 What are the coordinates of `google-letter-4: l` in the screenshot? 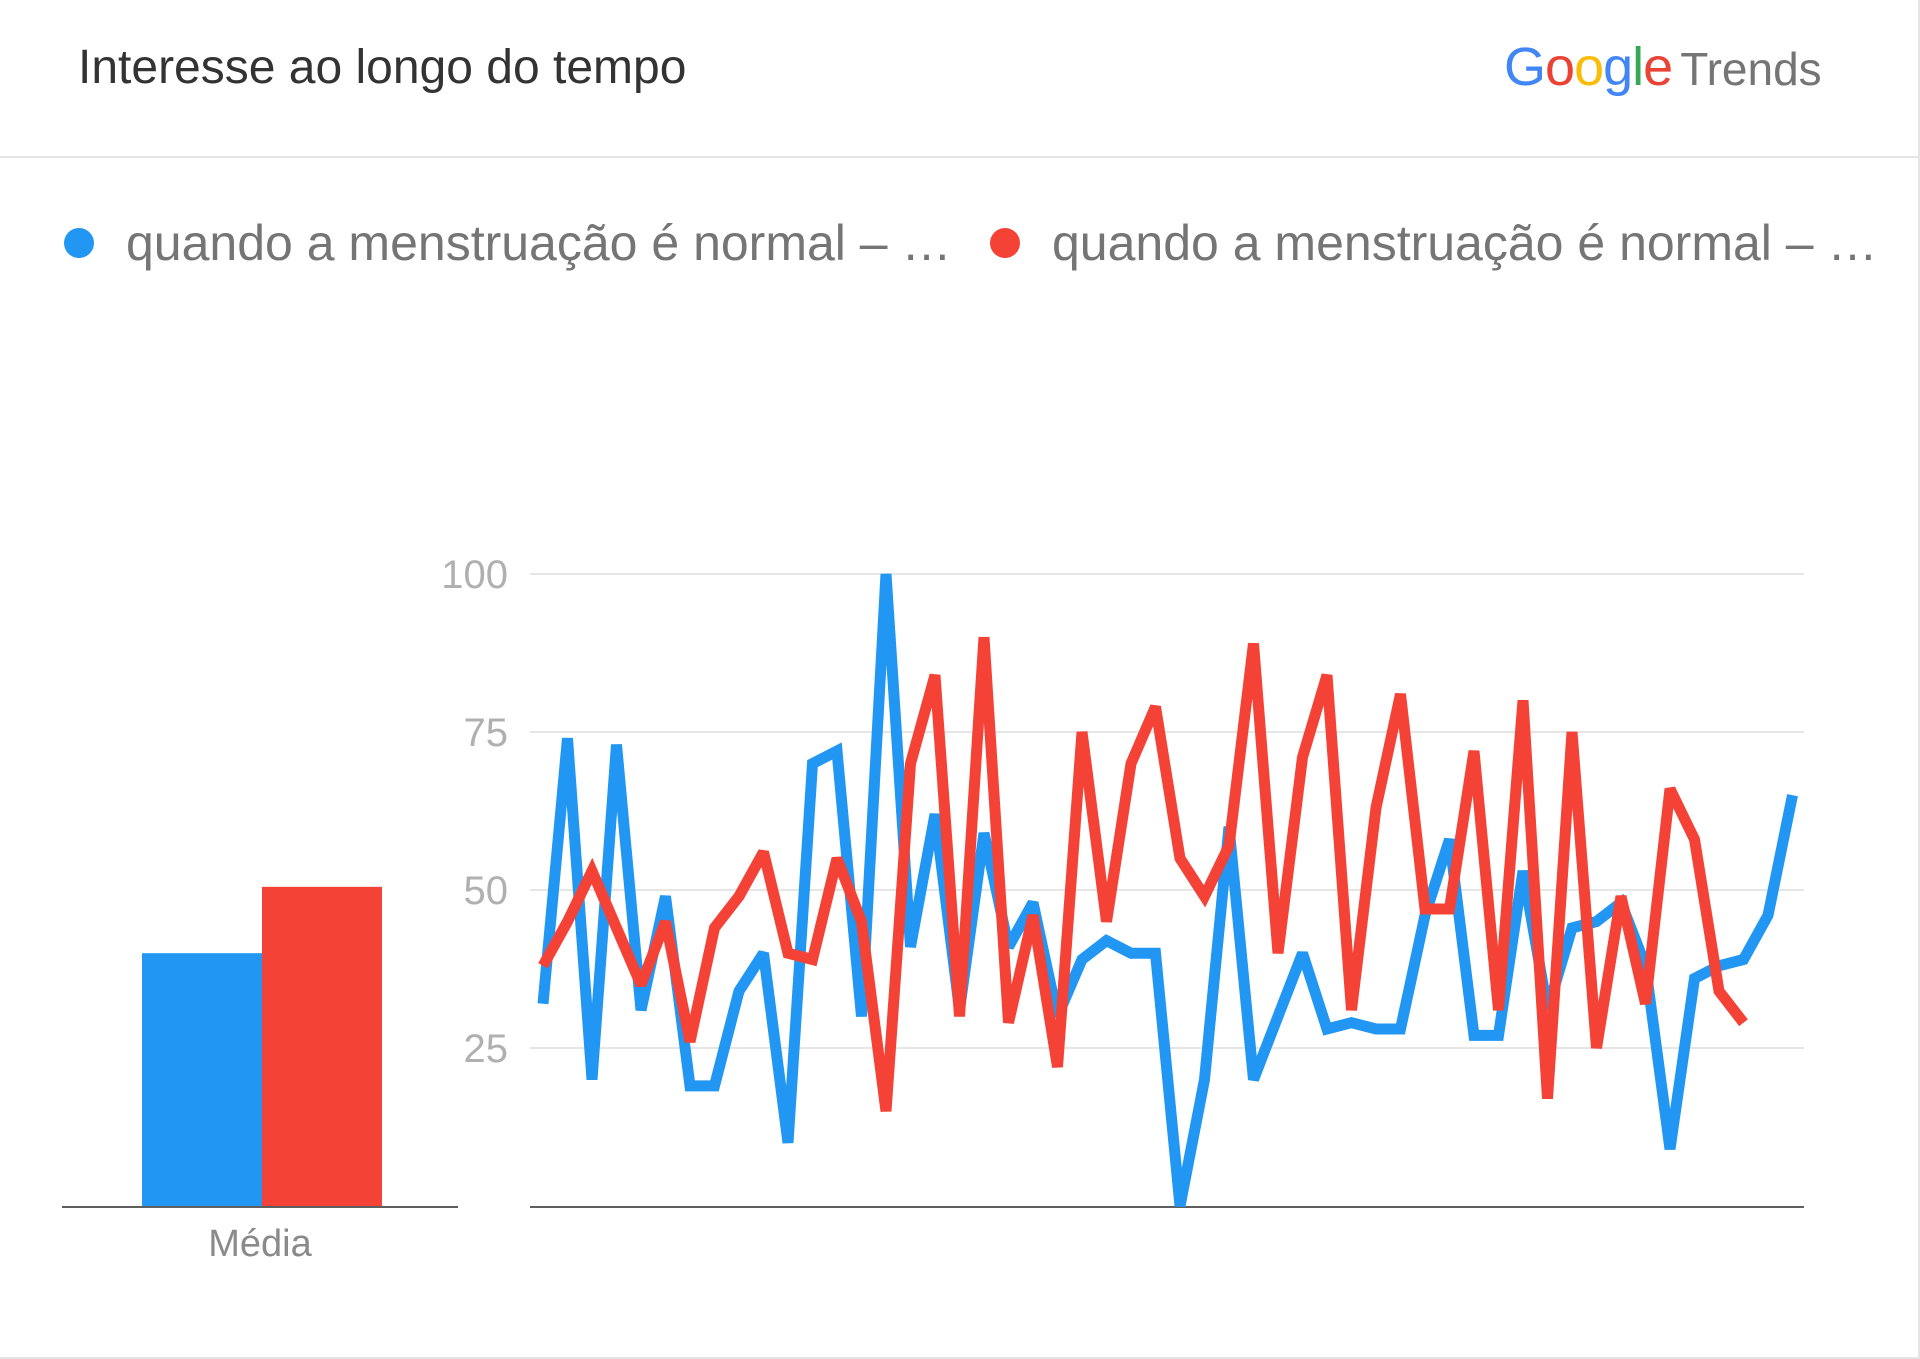 It's located at (1638, 67).